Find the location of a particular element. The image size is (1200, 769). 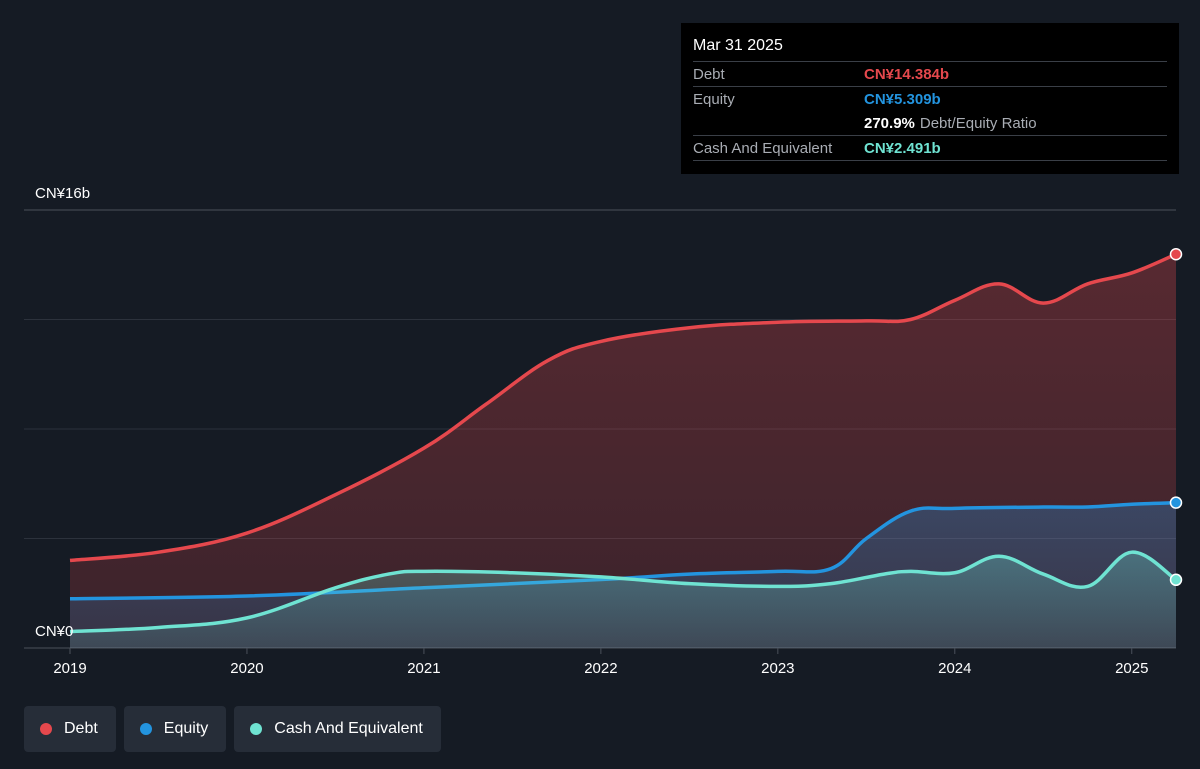

tooltip-row-ratio: 270.9% Debt/Equity Ratio is located at coordinates (930, 123).